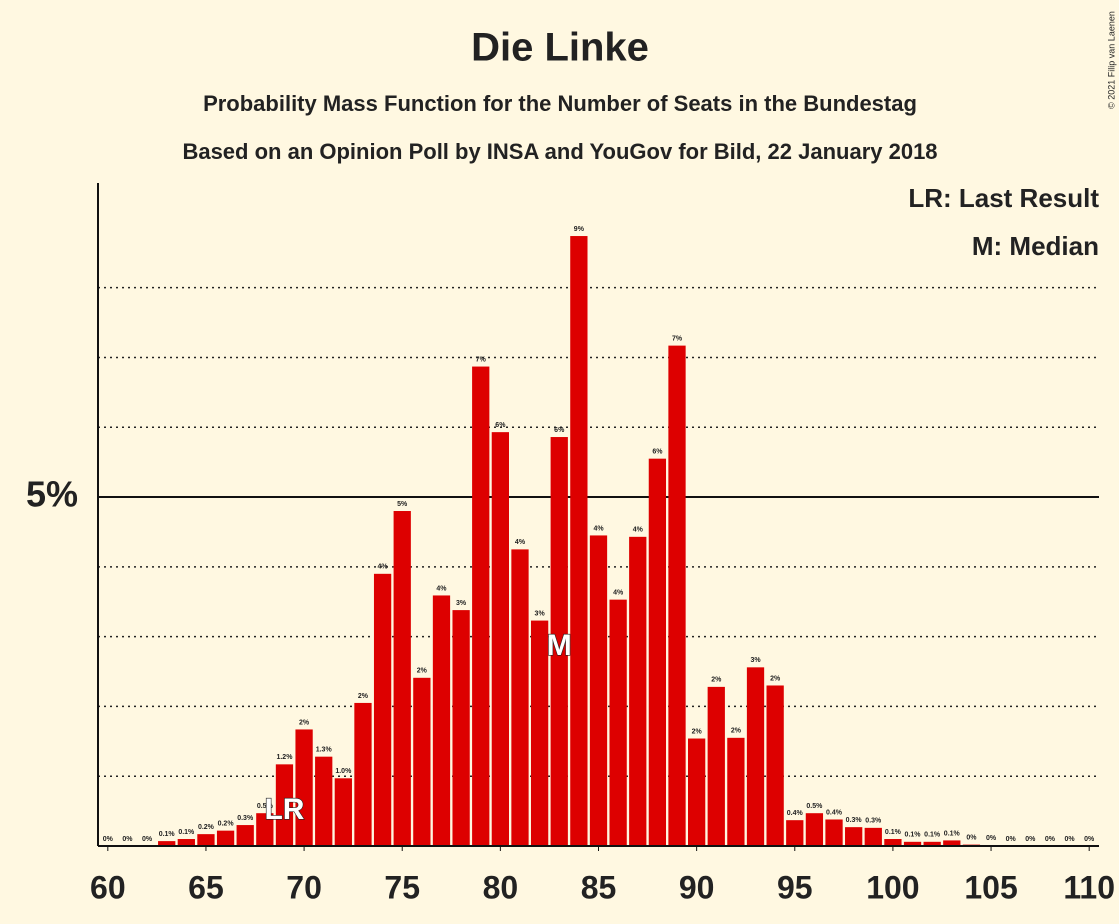  I want to click on annotation: M, so click(559, 645).